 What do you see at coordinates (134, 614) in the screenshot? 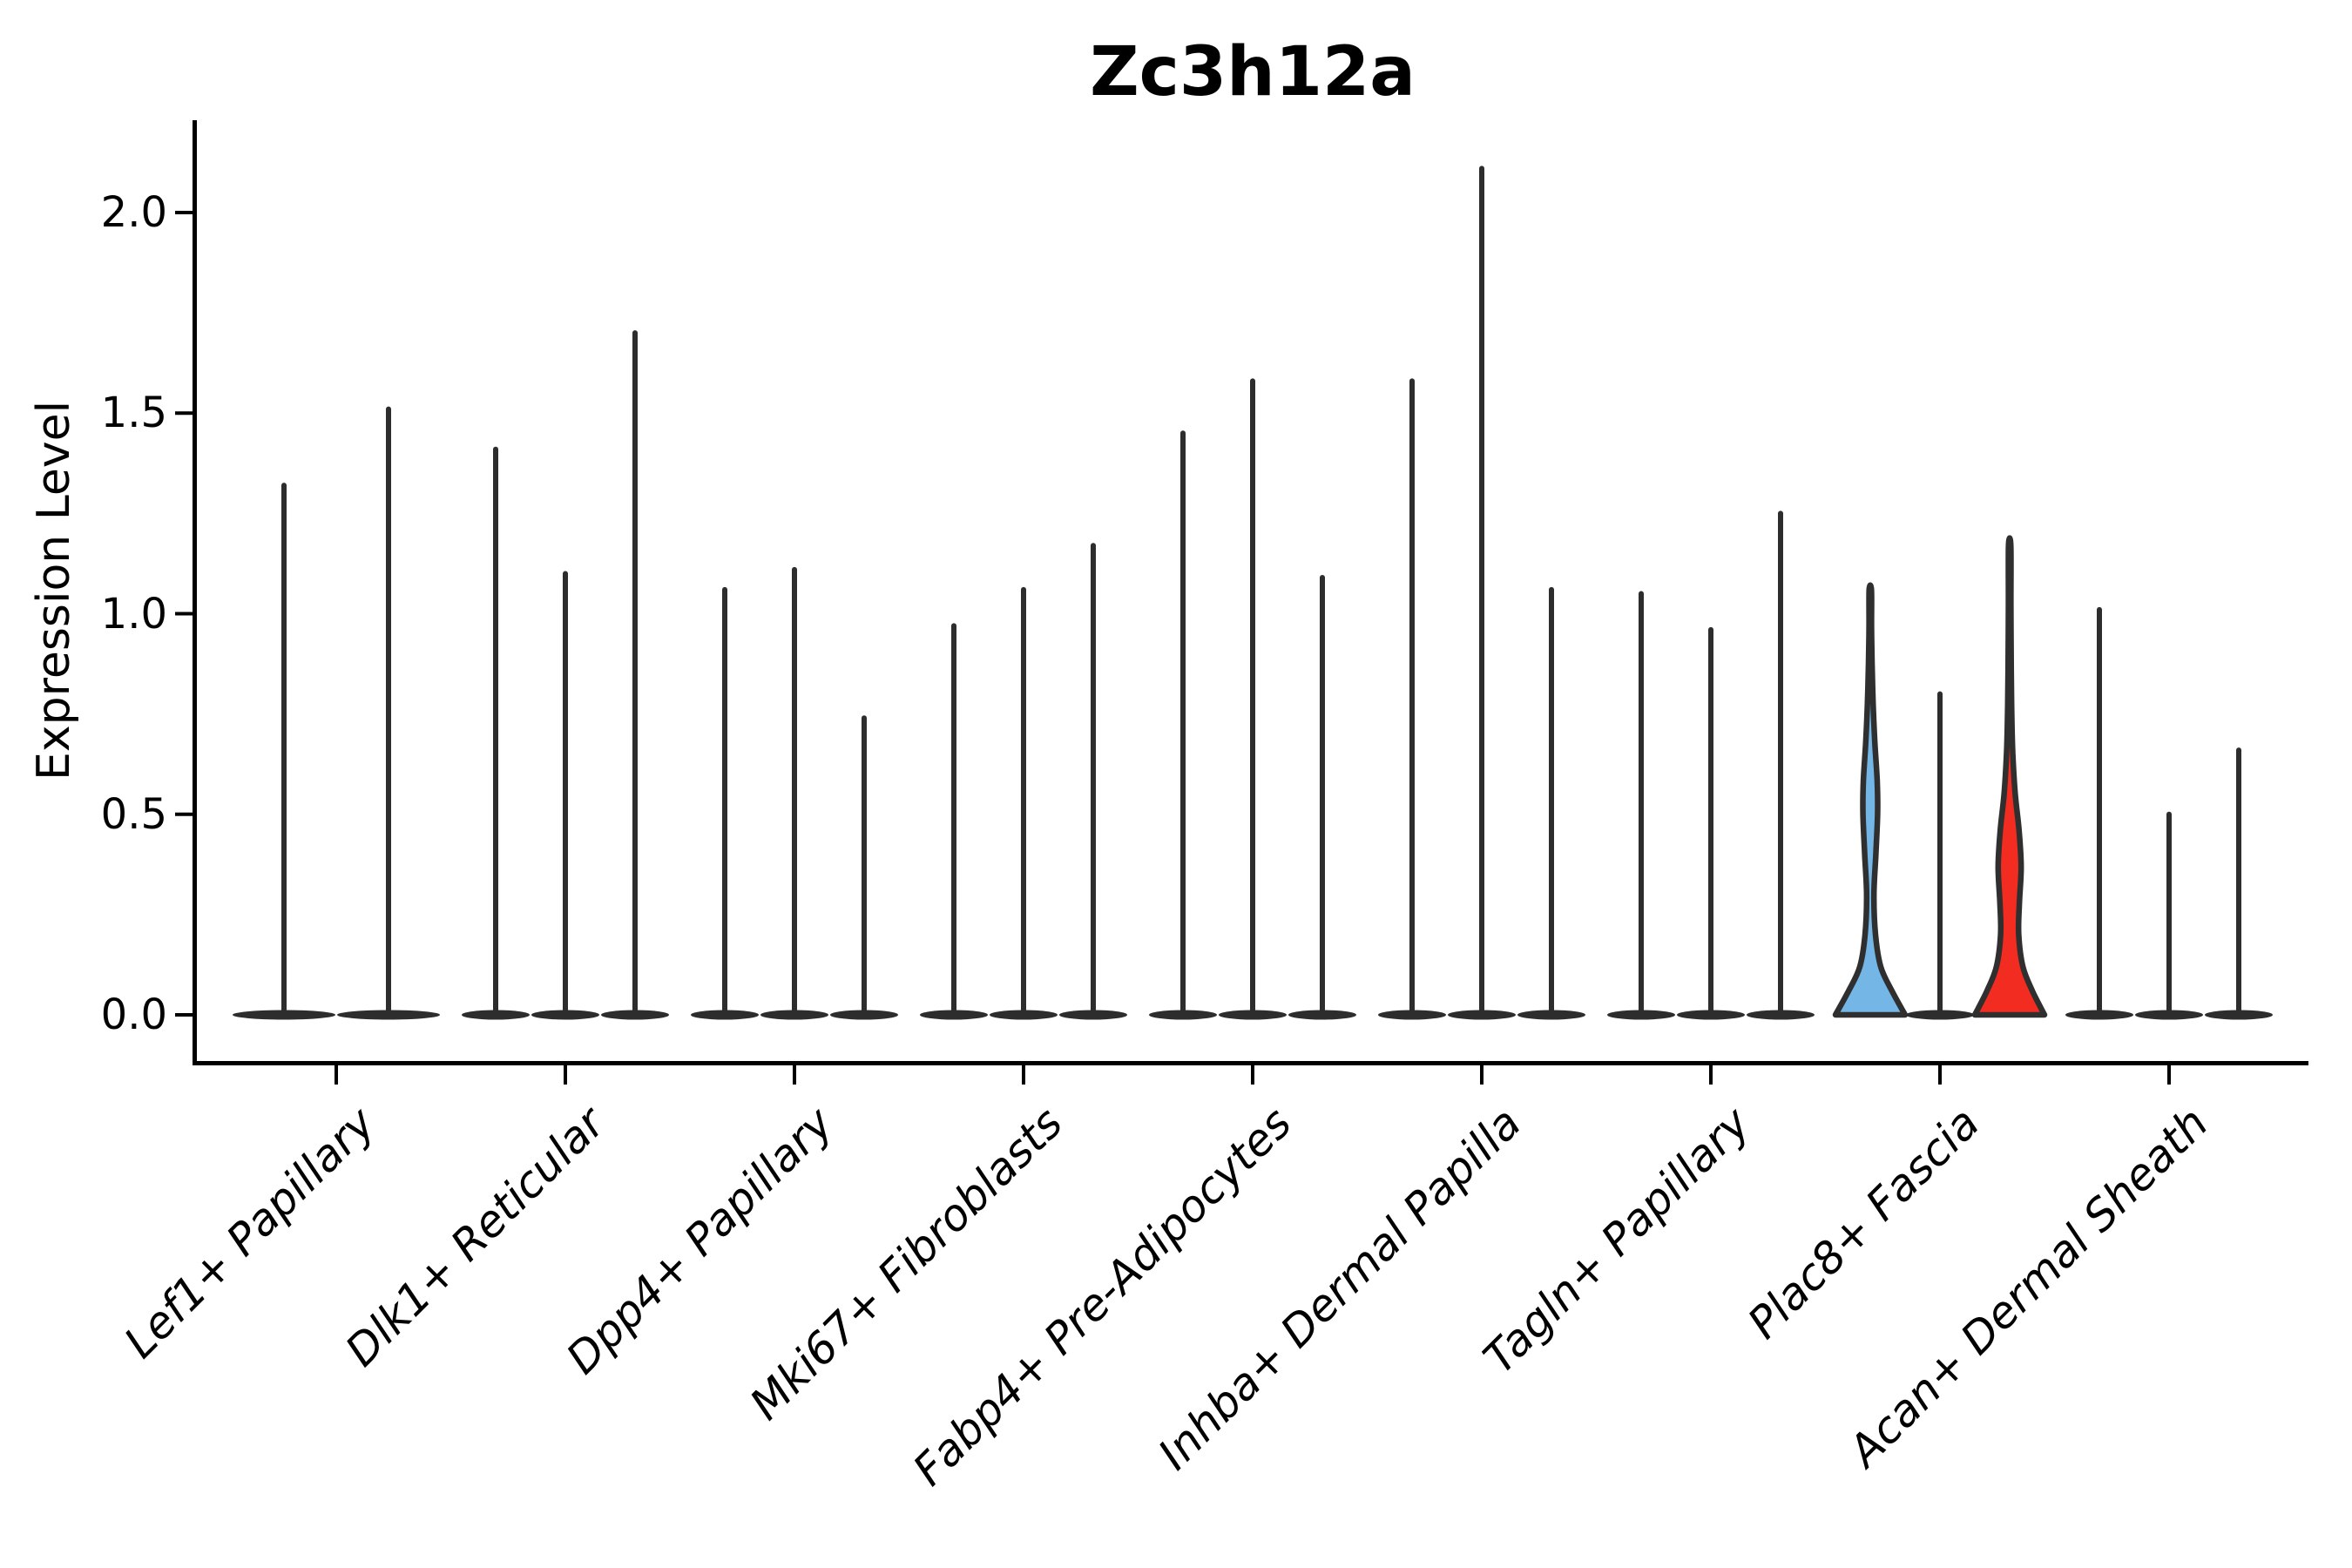
I see `y-tick-label: 1.0` at bounding box center [134, 614].